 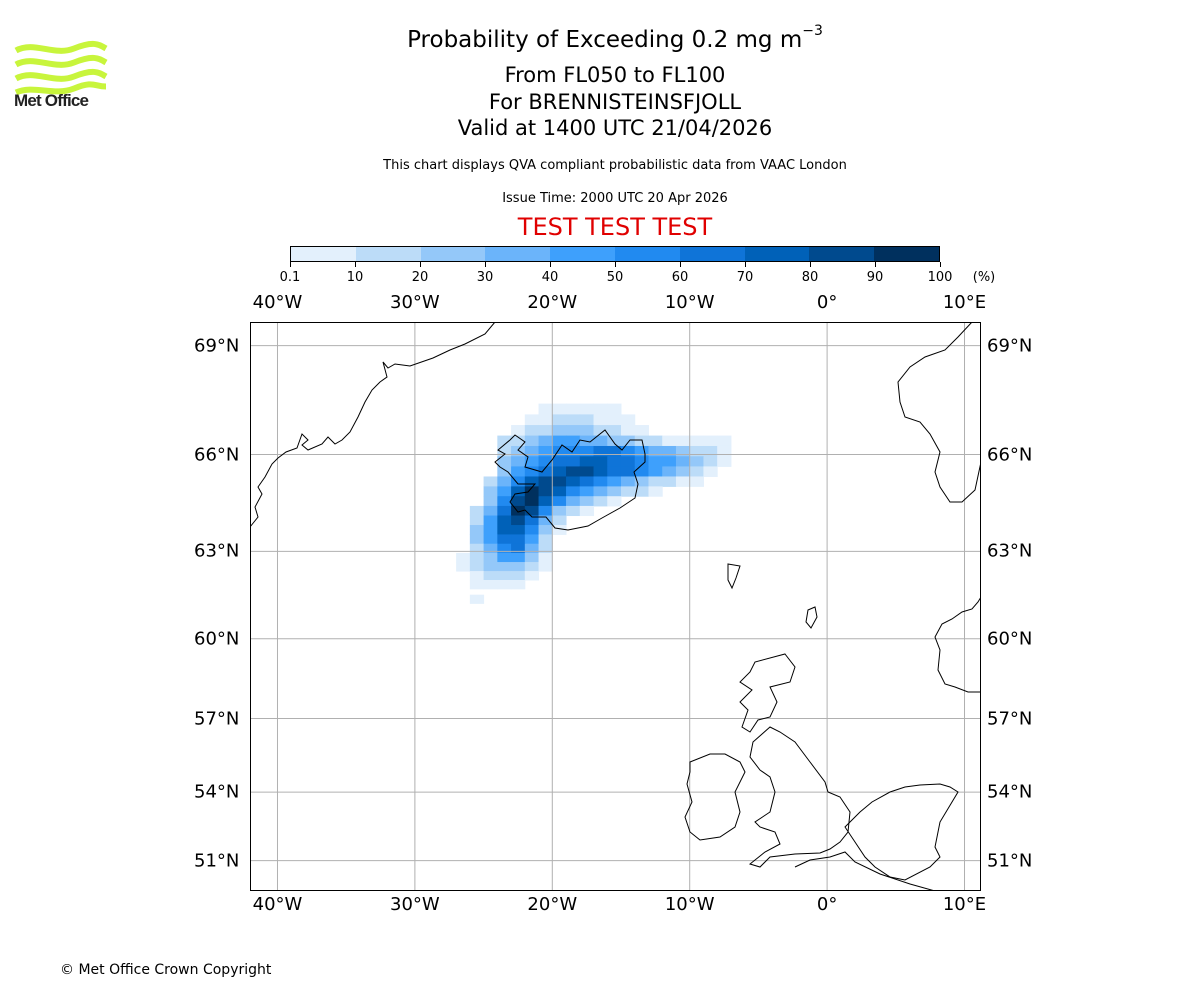 What do you see at coordinates (420, 277) in the screenshot?
I see `colorbar-tick-label: 20` at bounding box center [420, 277].